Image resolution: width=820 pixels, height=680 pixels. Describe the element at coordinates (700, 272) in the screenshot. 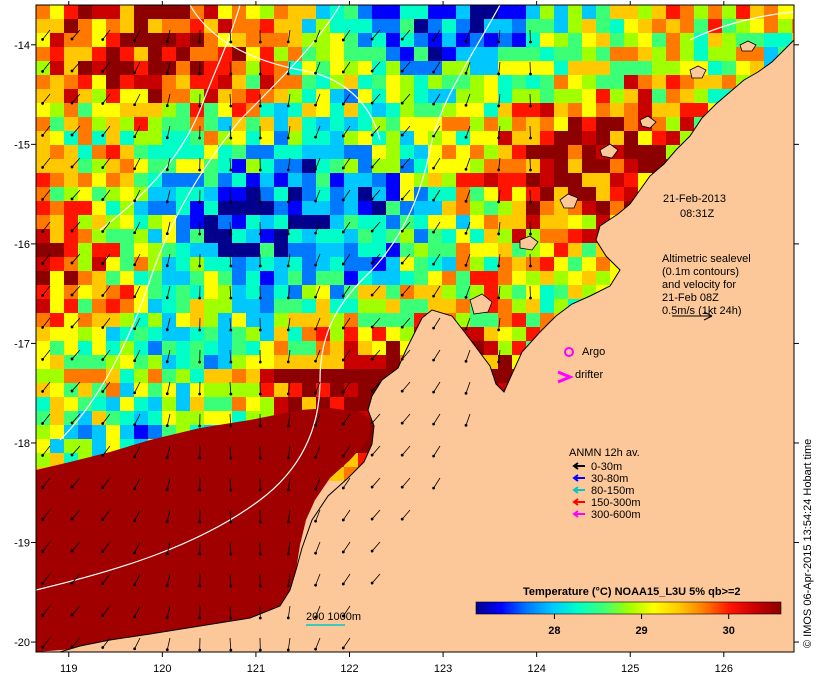

I see `altimetry-line-2: (0.1m contours)` at that location.